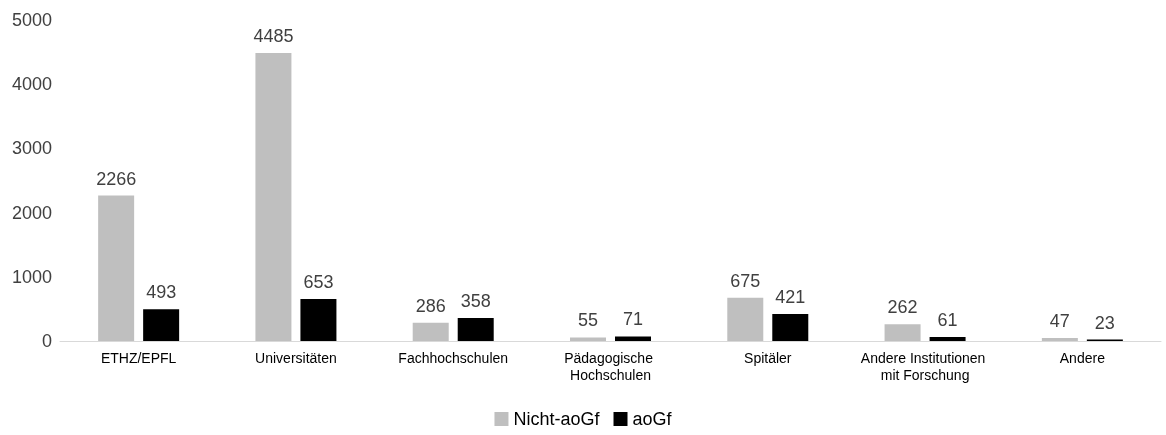 Image resolution: width=1166 pixels, height=435 pixels. I want to click on data-label: 493, so click(161, 292).